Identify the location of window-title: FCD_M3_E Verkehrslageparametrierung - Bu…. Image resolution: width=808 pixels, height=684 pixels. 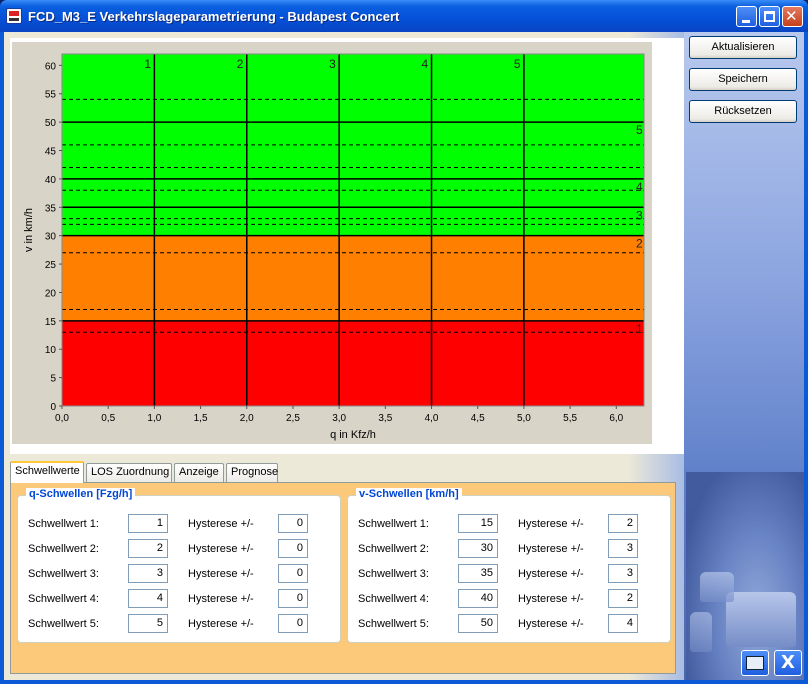
(214, 16).